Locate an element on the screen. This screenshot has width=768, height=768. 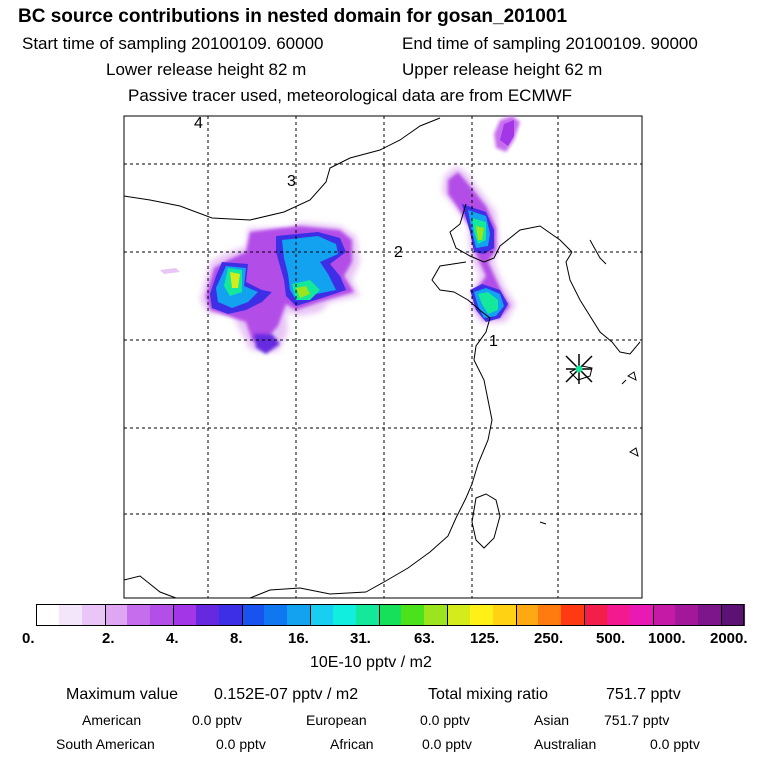
lower-release-height: Lower release height 82 m is located at coordinates (206, 69).